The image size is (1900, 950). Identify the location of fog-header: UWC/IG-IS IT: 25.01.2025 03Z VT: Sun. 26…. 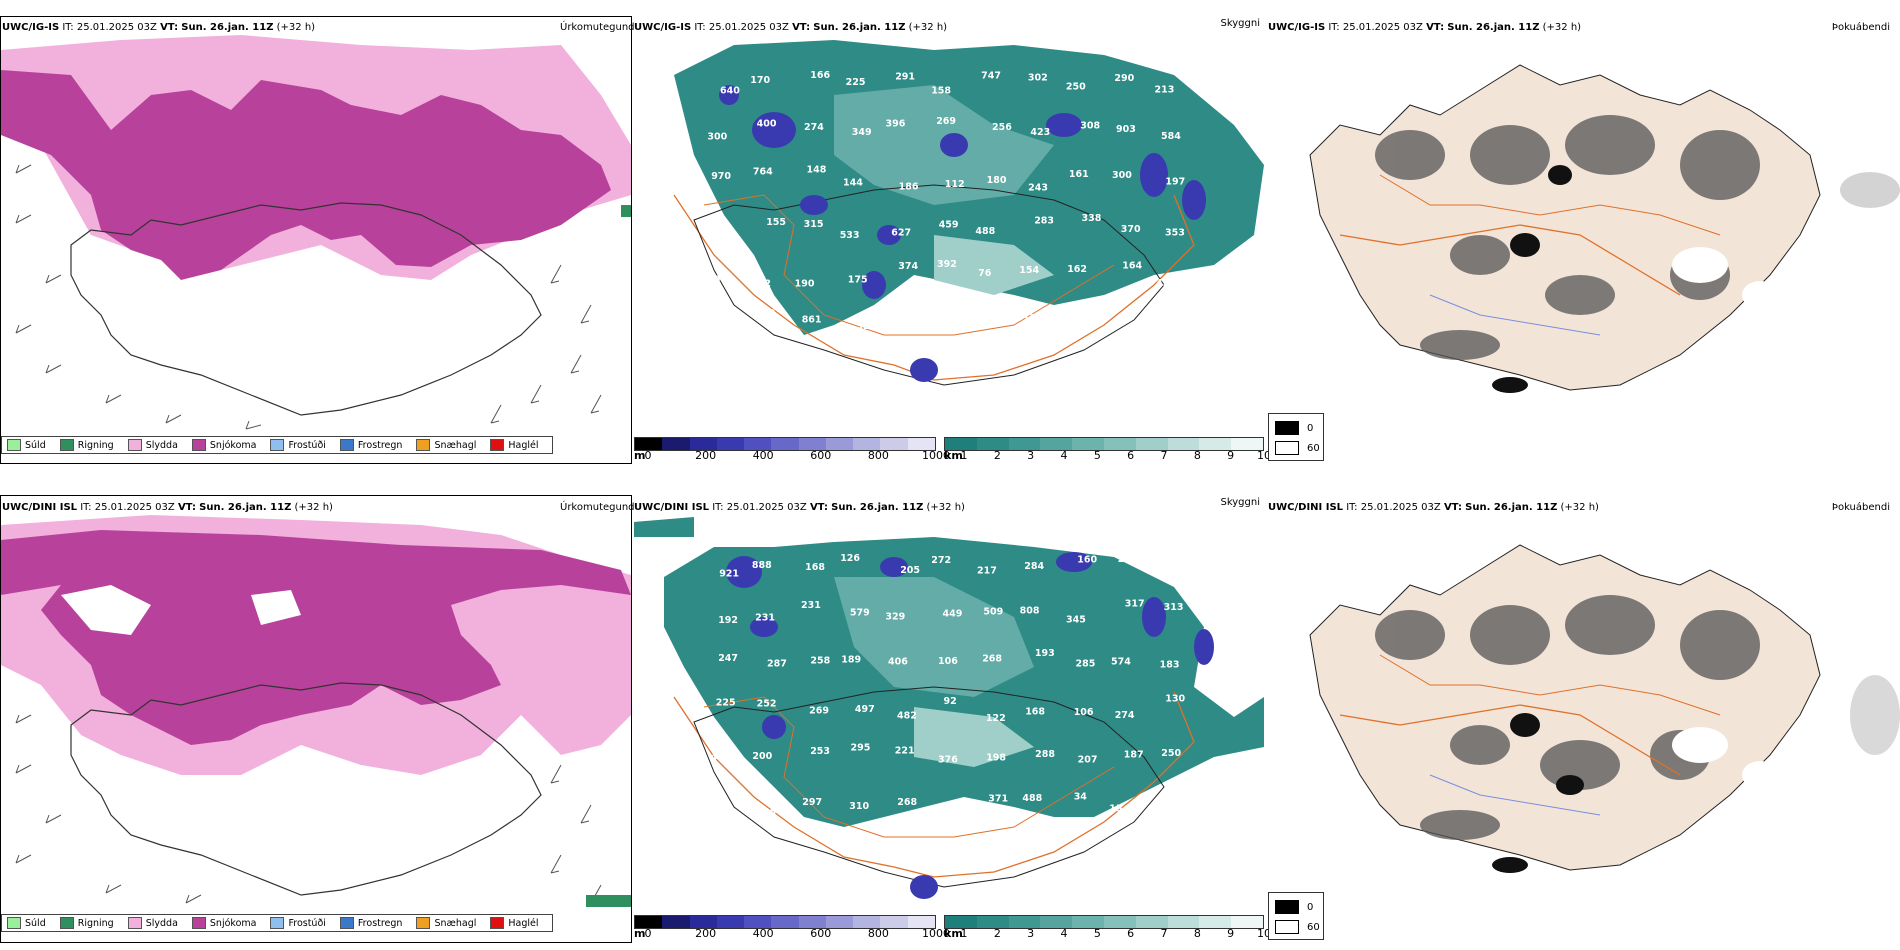
(1425, 27).